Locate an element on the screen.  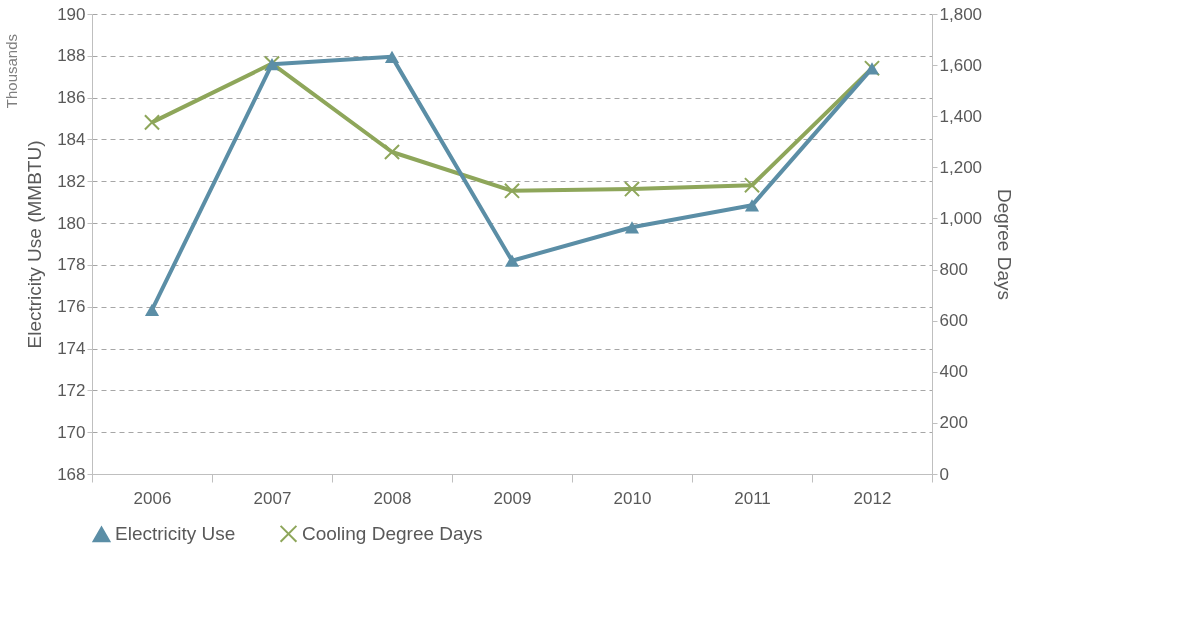
y-tick-label: 186 is located at coordinates (71, 98).